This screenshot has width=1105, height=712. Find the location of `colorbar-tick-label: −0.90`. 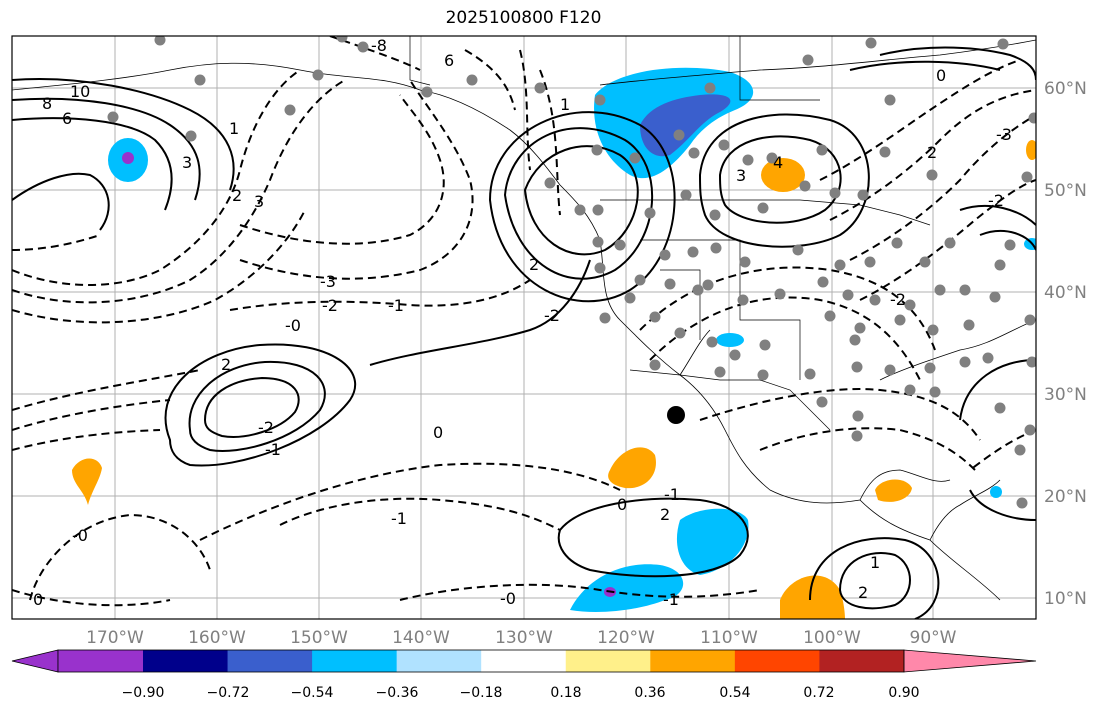

colorbar-tick-label: −0.90 is located at coordinates (143, 693).